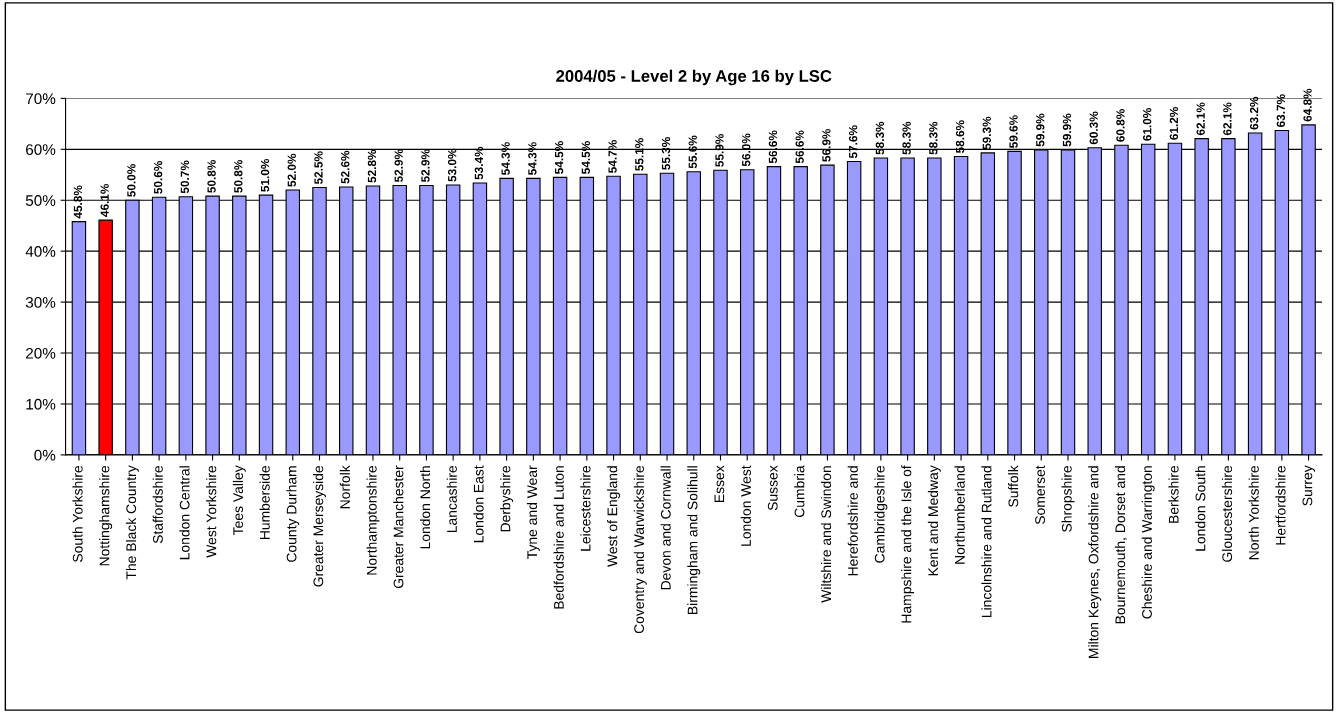  I want to click on data-label: 50.0%, so click(131, 180).